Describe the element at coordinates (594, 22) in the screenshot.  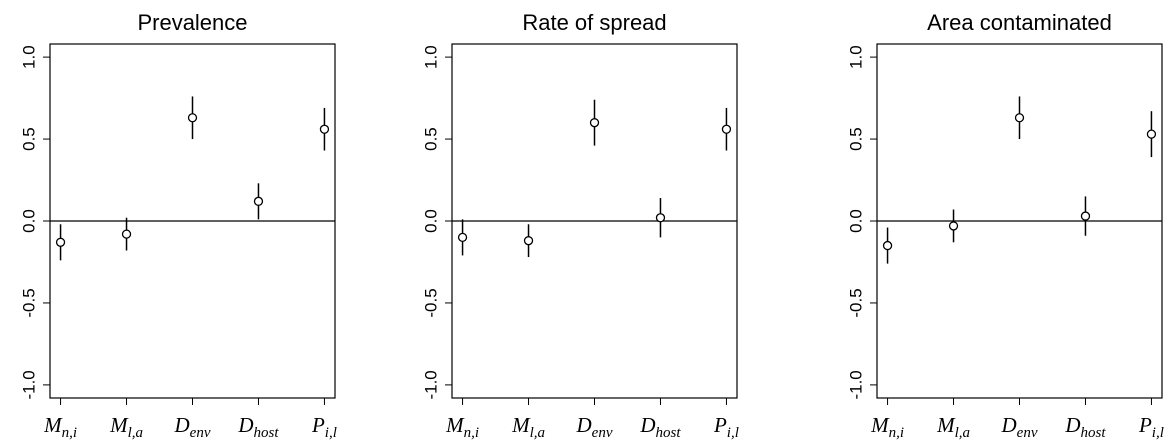
I see `chart-title: Rate of spread` at that location.